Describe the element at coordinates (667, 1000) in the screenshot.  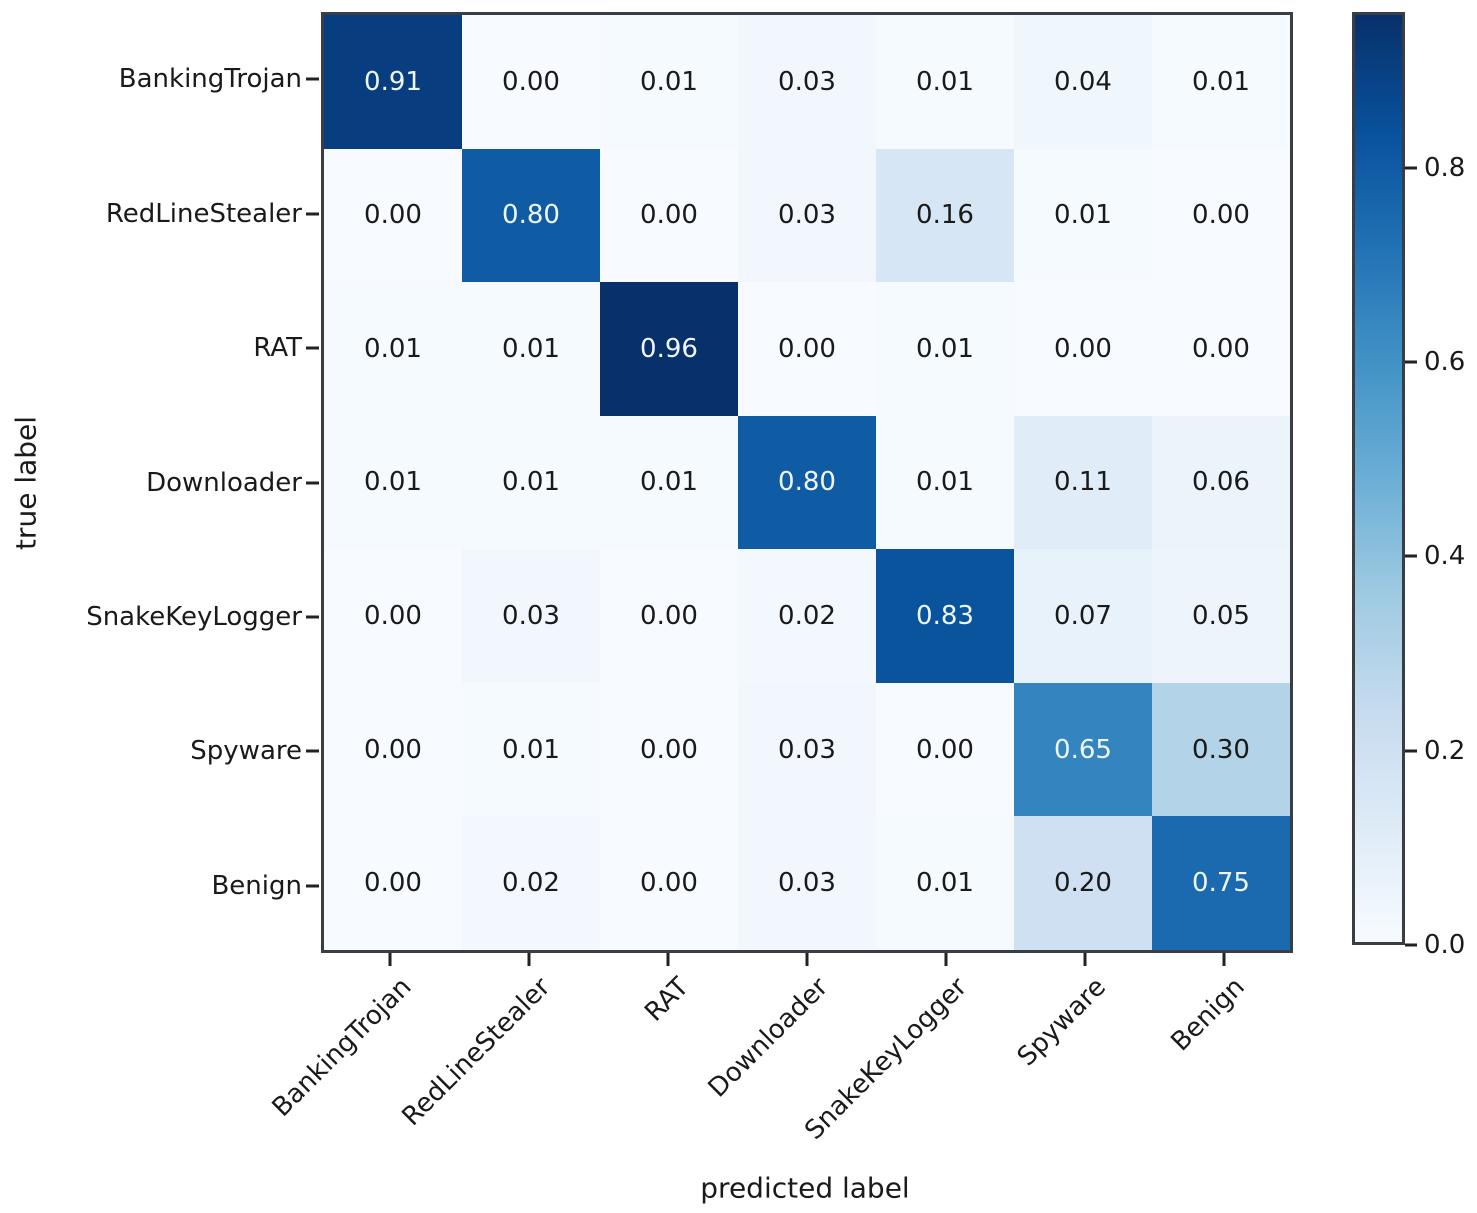
I see `x-tick-label: RAT` at that location.